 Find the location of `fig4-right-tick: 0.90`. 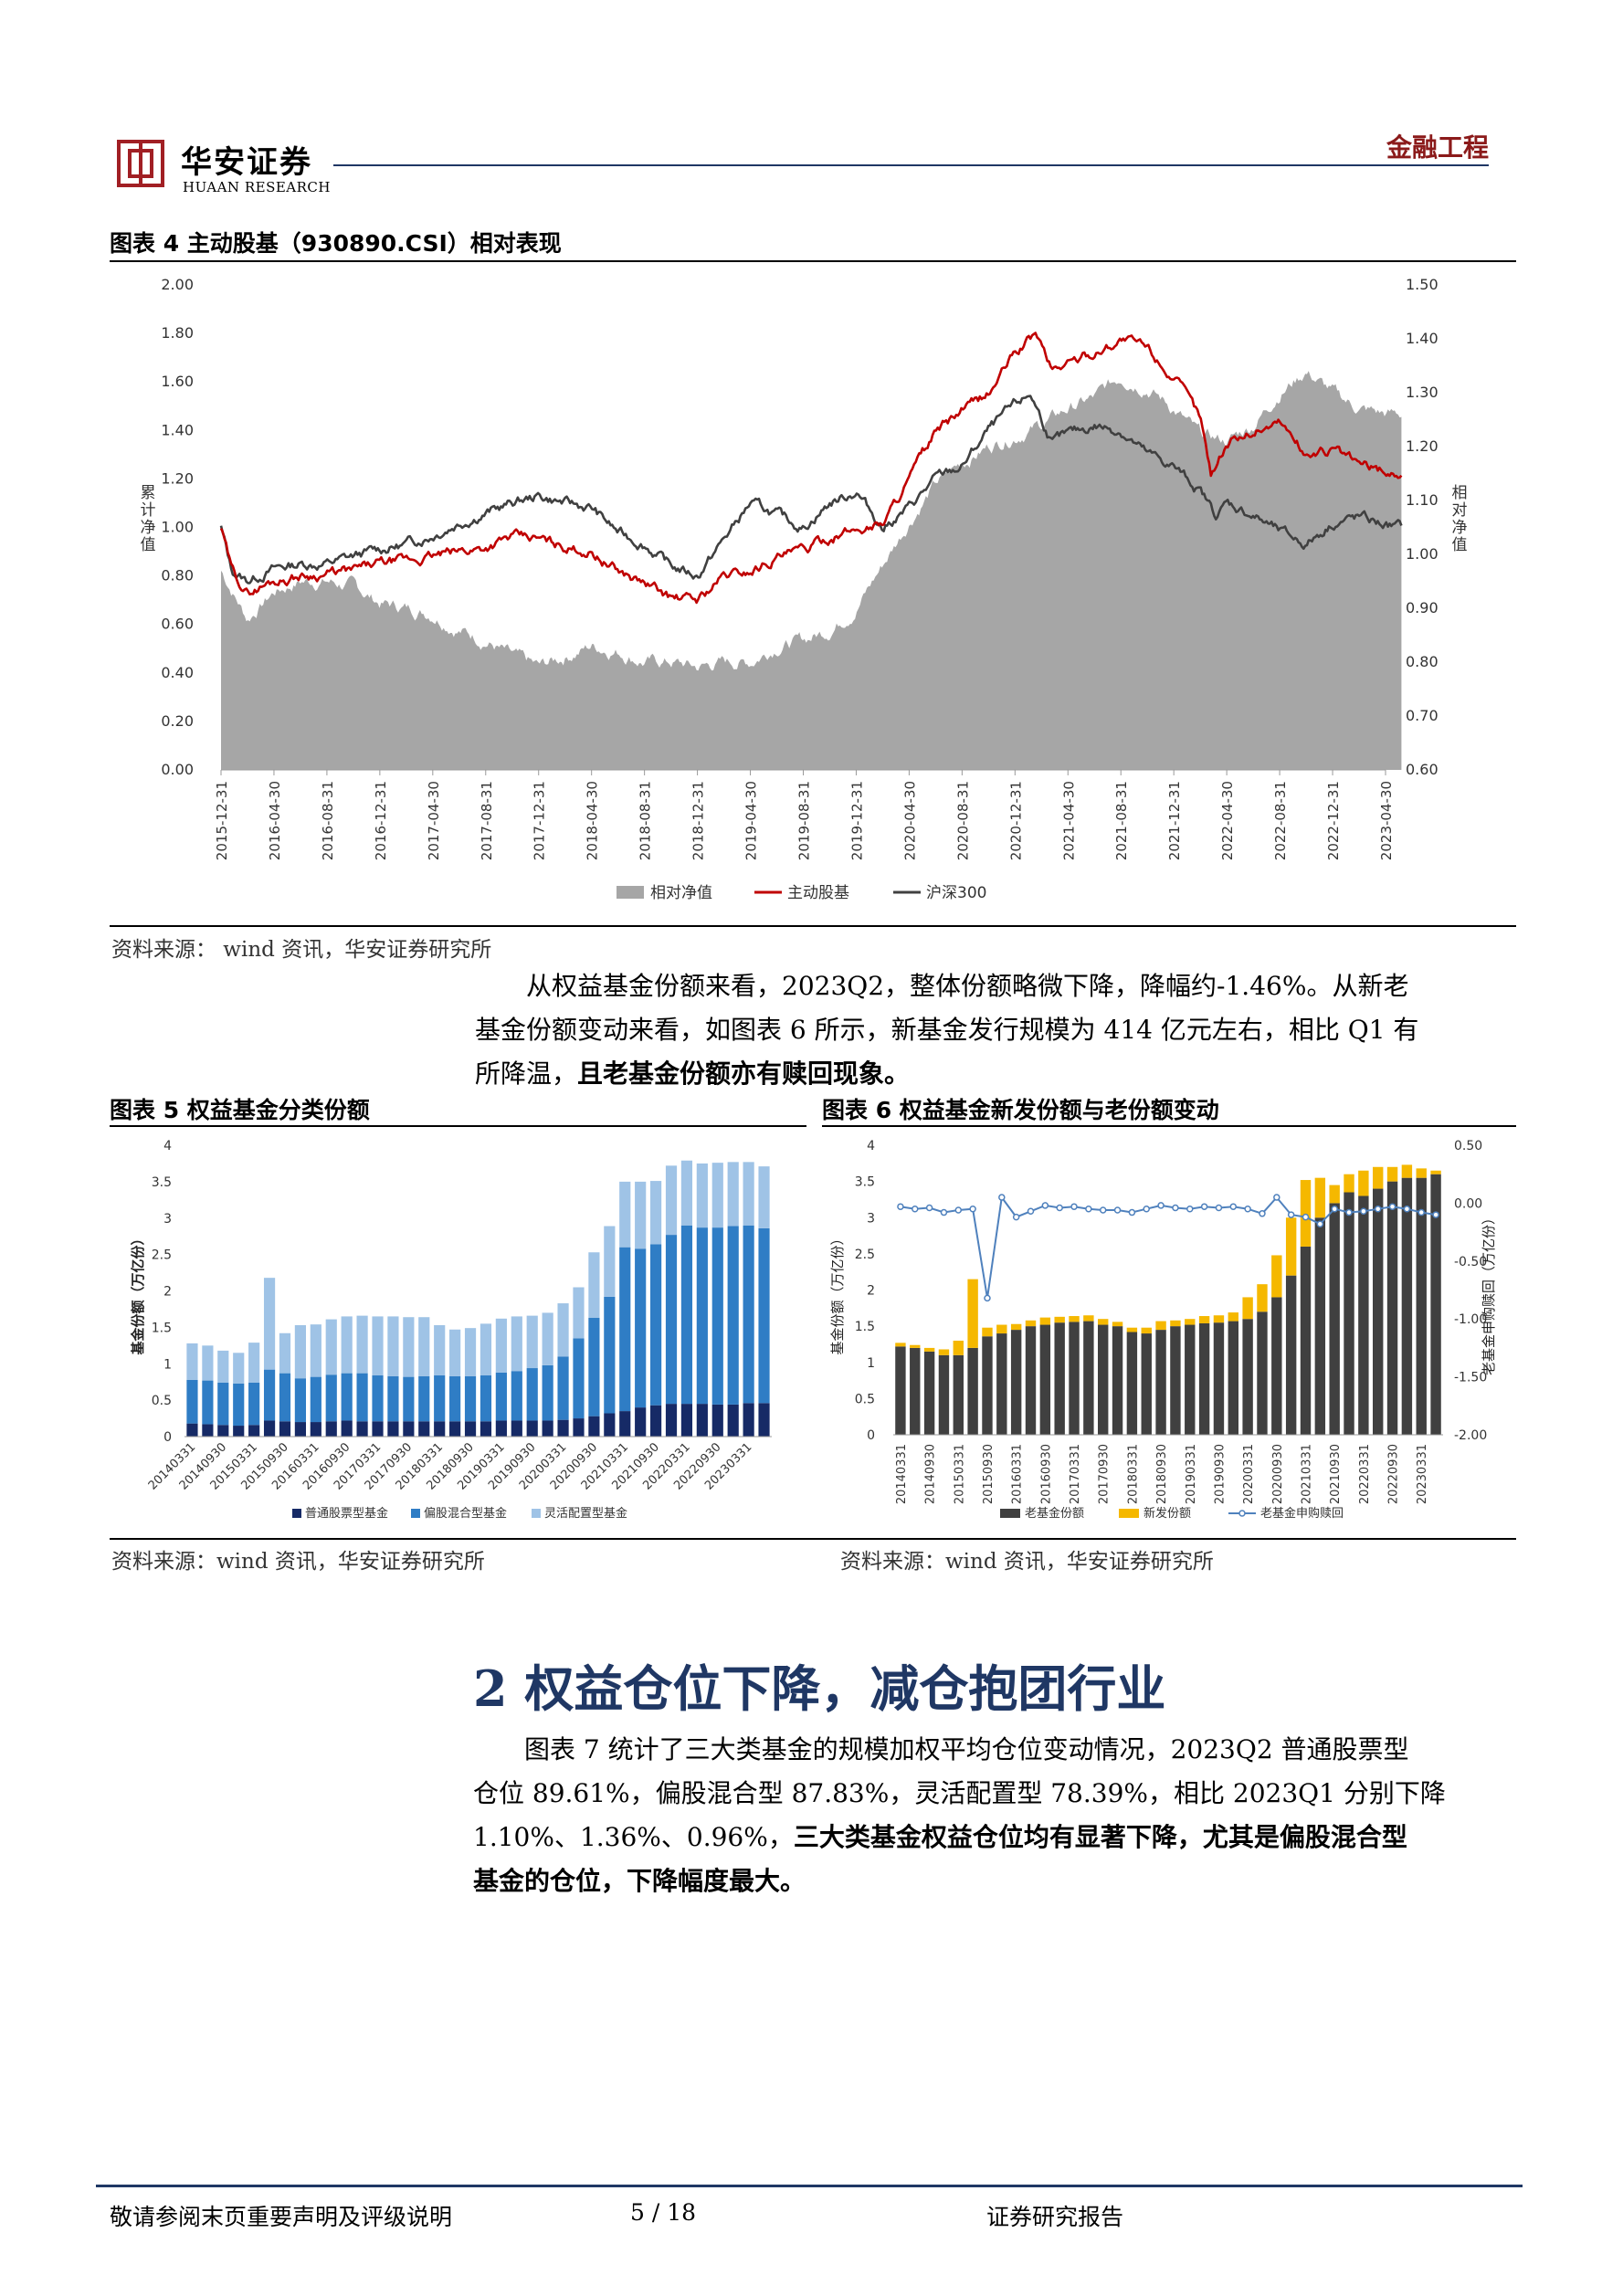

fig4-right-tick: 0.90 is located at coordinates (1422, 607).